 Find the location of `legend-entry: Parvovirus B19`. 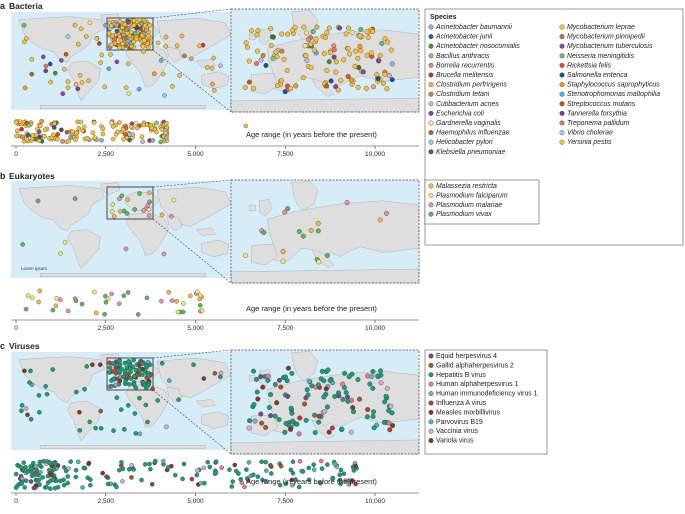

legend-entry: Parvovirus B19 is located at coordinates (455, 422).